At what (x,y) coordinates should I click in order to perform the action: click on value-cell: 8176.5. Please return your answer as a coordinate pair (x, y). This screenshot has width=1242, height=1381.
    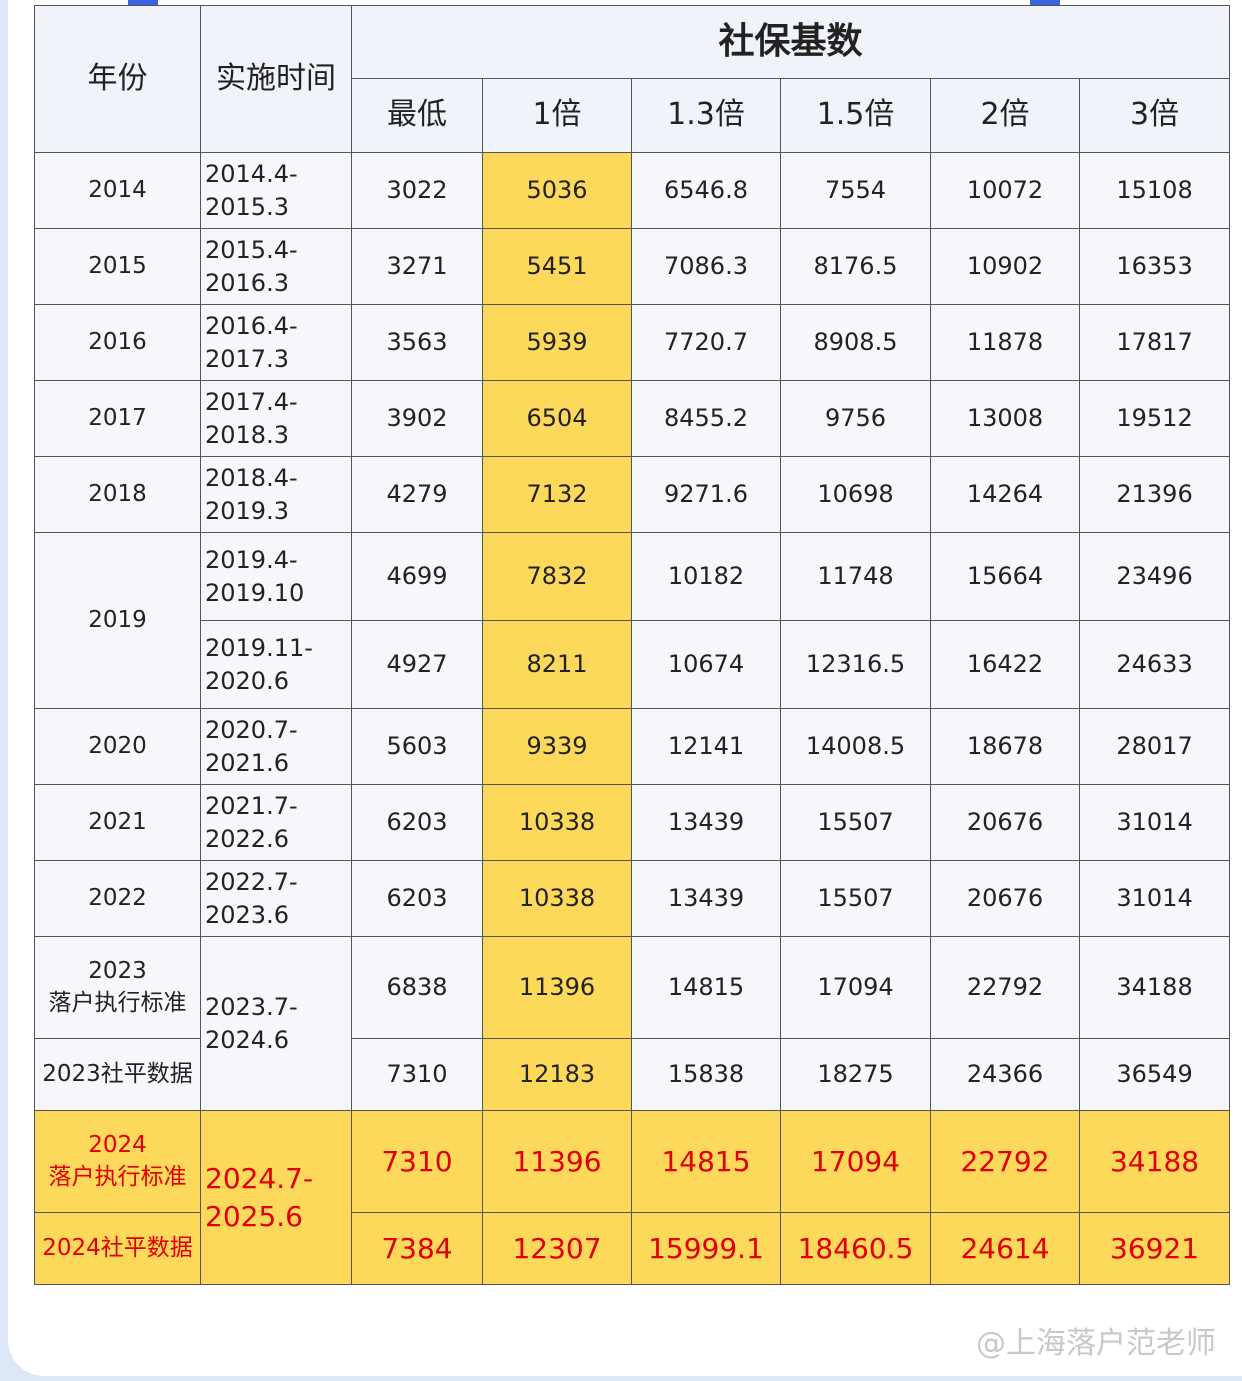
    Looking at the image, I should click on (855, 266).